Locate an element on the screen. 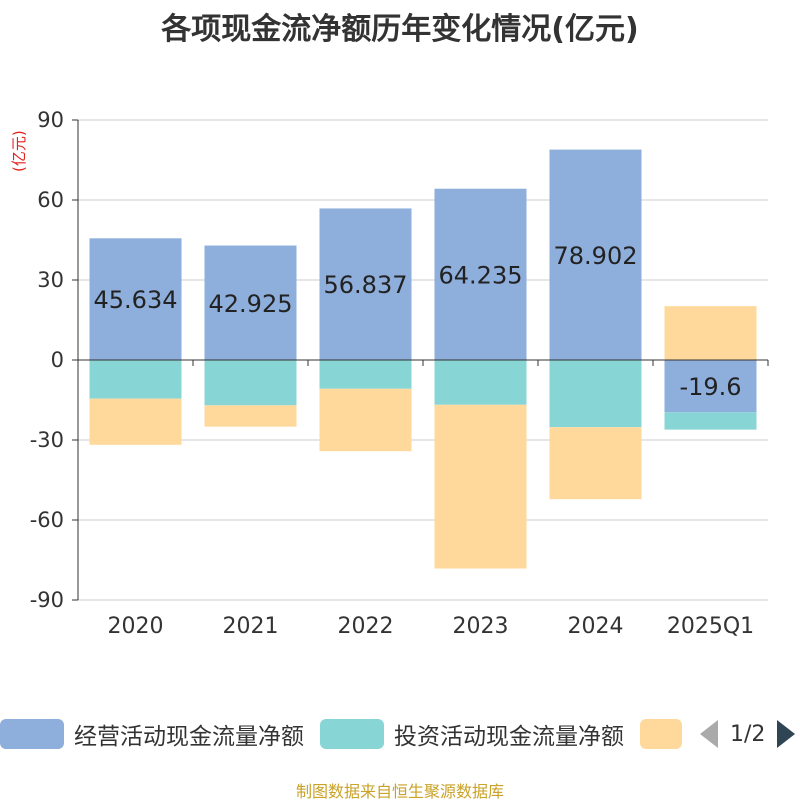  source-note: 制图数据来自恒生聚源数据库 is located at coordinates (399, 791).